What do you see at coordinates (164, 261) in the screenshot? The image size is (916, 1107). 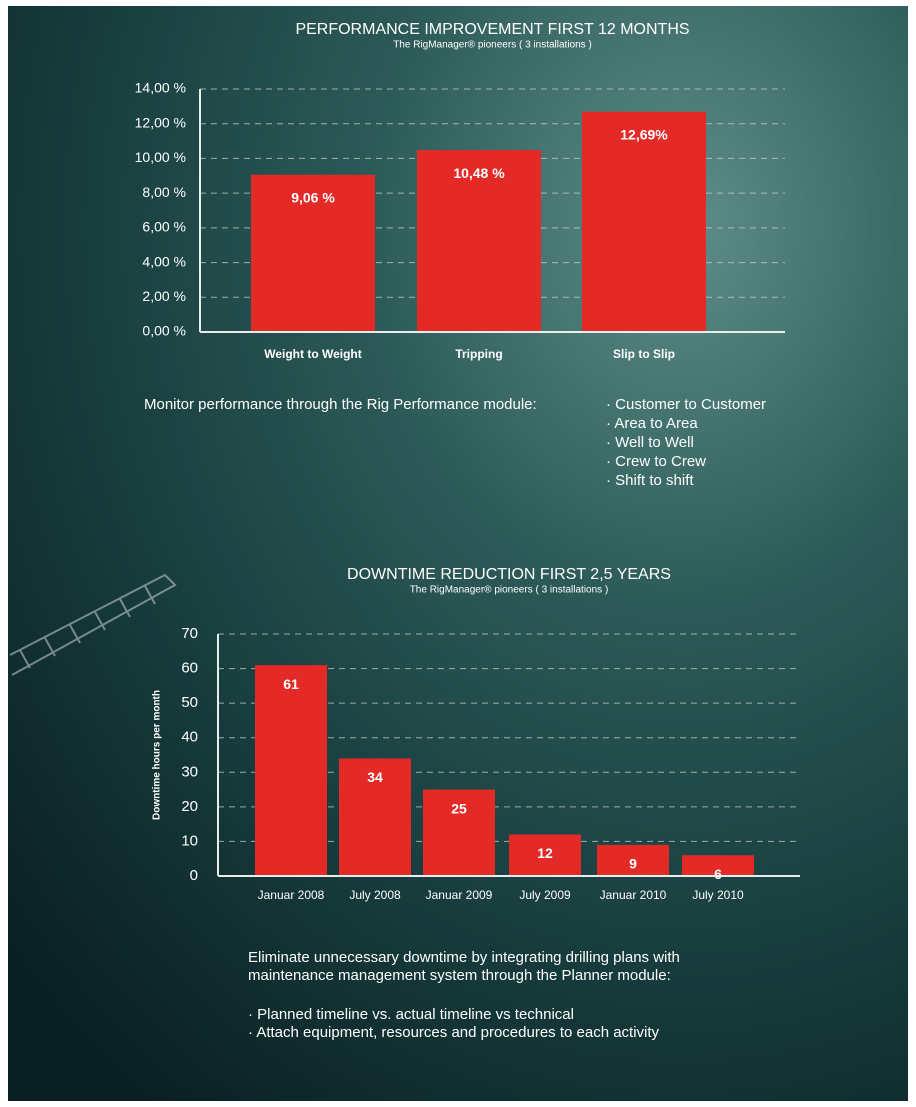 I see `y-tick-label: 4,00 %` at bounding box center [164, 261].